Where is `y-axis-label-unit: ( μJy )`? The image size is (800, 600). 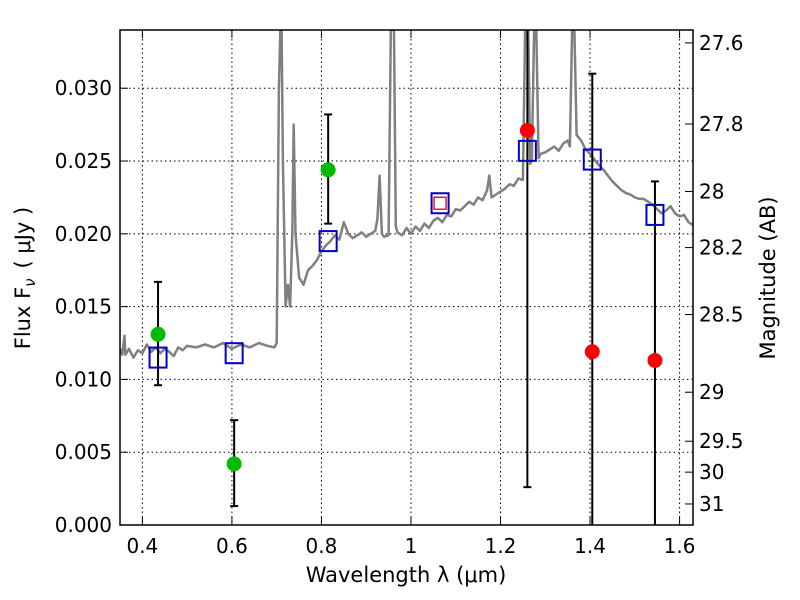 y-axis-label-unit: ( μJy ) is located at coordinates (23, 238).